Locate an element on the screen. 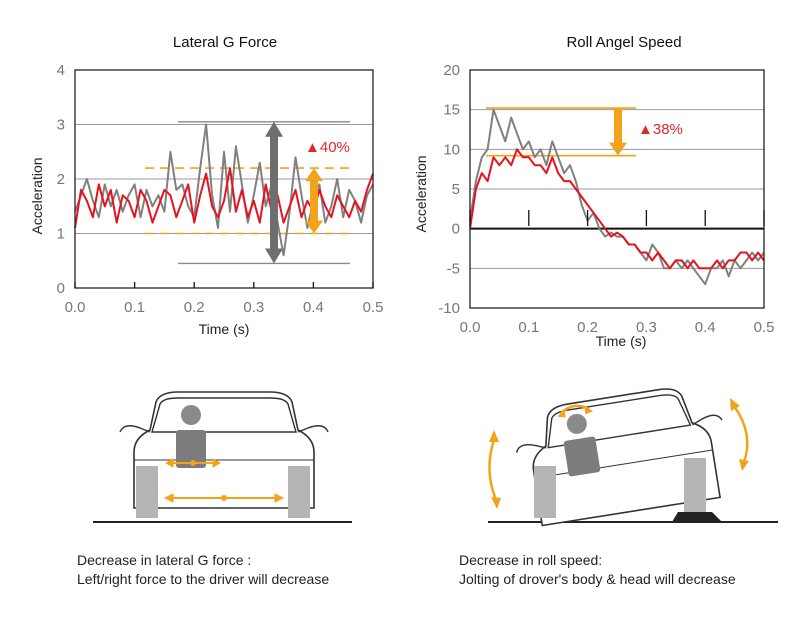 Image resolution: width=800 pixels, height=627 pixels. c2-x-tick-label: 0.3 is located at coordinates (646, 327).